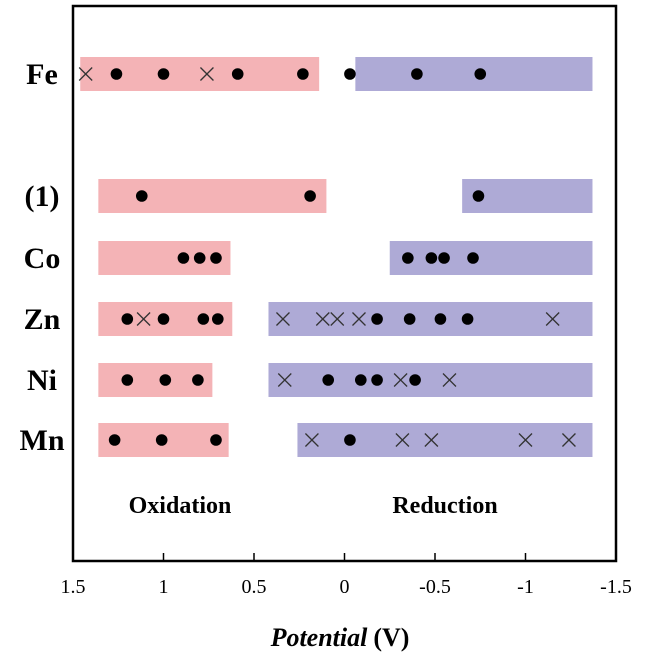 The image size is (647, 656). Describe the element at coordinates (445, 440) in the screenshot. I see `reduction-band-mn` at that location.